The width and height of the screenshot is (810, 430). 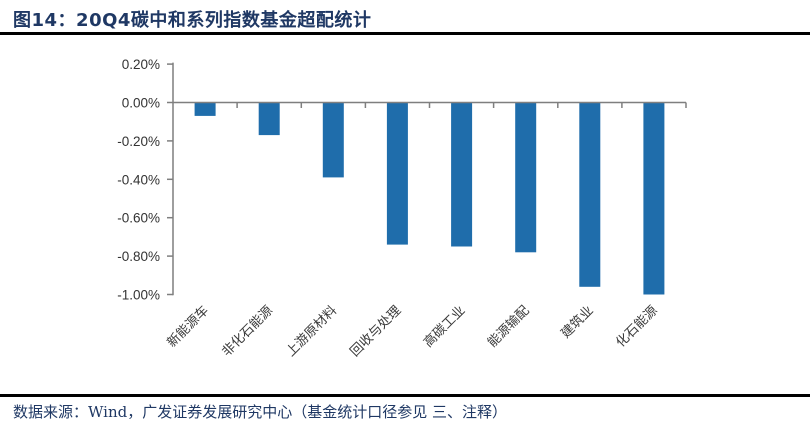 What do you see at coordinates (138, 179) in the screenshot?
I see `y-tick-label: -0.40%` at bounding box center [138, 179].